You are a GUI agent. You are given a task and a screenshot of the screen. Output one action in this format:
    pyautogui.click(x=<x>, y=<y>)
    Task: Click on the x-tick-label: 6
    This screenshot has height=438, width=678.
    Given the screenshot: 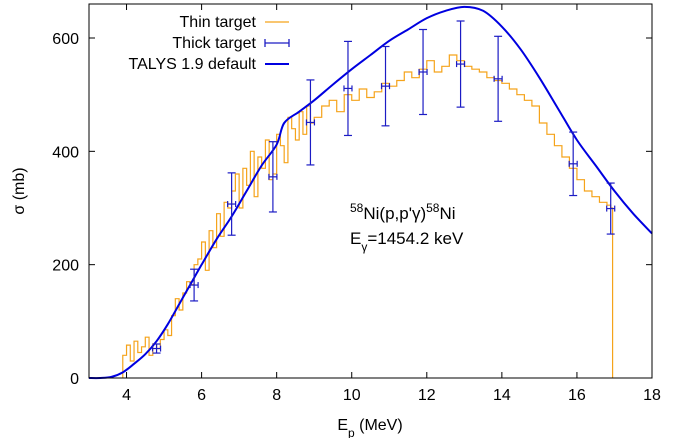 What is the action you would take?
    pyautogui.click(x=201, y=395)
    